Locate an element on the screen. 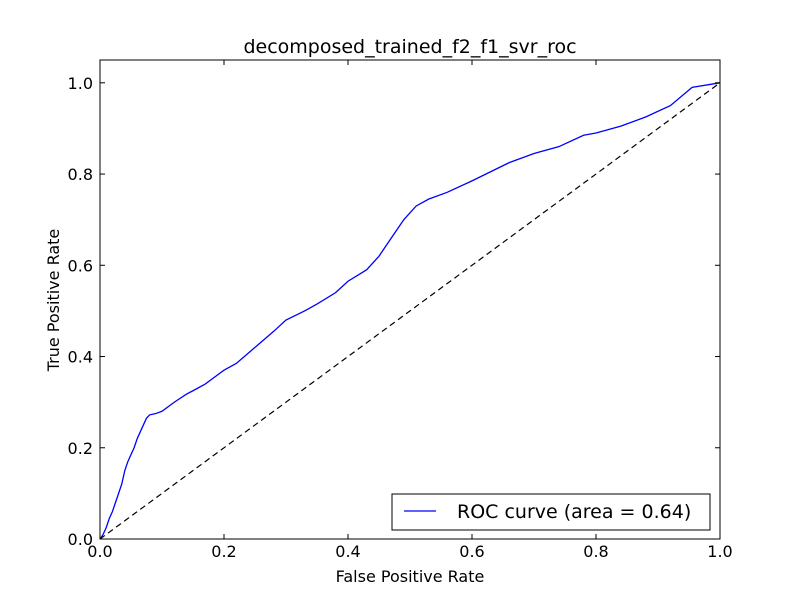 The width and height of the screenshot is (800, 605). x-tick-label: 0.0 is located at coordinates (99, 551).